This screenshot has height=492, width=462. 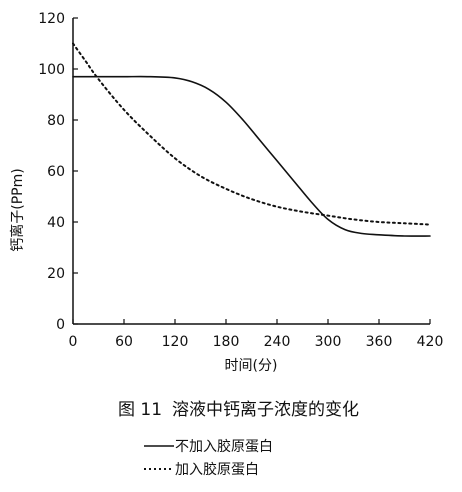 What do you see at coordinates (277, 342) in the screenshot?
I see `x-tick-label: 240` at bounding box center [277, 342].